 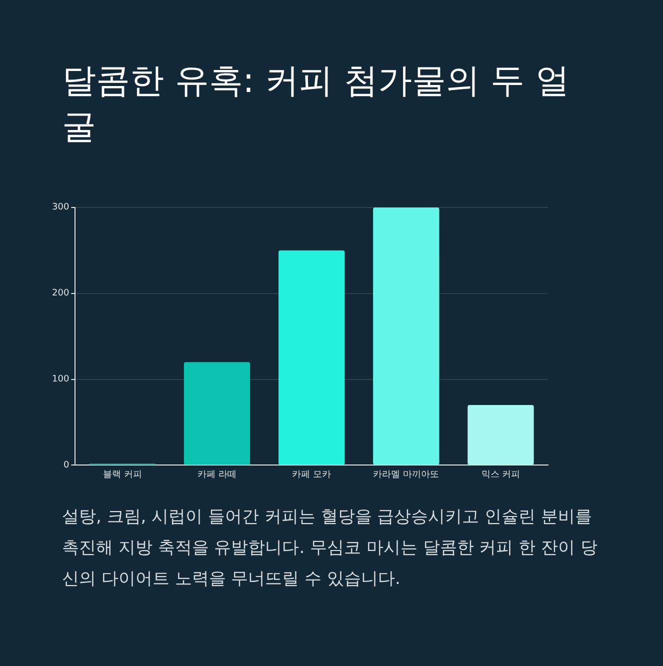 What do you see at coordinates (61, 293) in the screenshot?
I see `y-tick-label: 200` at bounding box center [61, 293].